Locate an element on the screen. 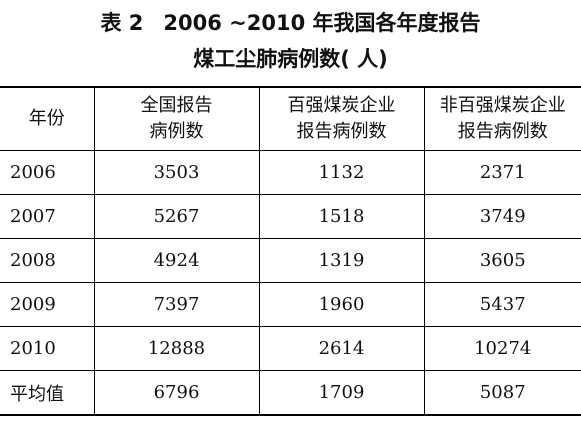 The image size is (581, 425). average-label-cell: 平均值 is located at coordinates (47, 392).